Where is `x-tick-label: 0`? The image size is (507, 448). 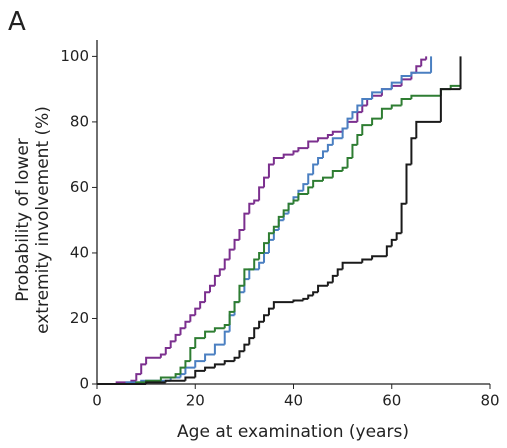 x-tick-label: 0 is located at coordinates (97, 401).